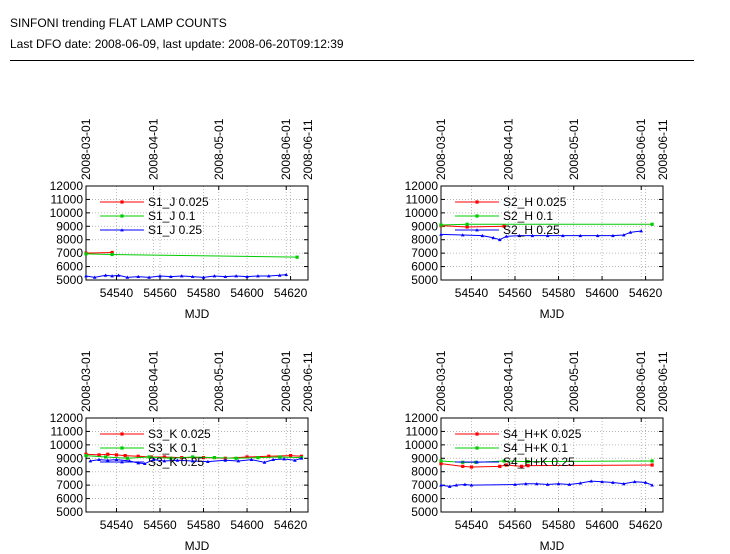  Describe the element at coordinates (535, 448) in the screenshot. I see `legend-label: S4_H+K 0.1` at that location.